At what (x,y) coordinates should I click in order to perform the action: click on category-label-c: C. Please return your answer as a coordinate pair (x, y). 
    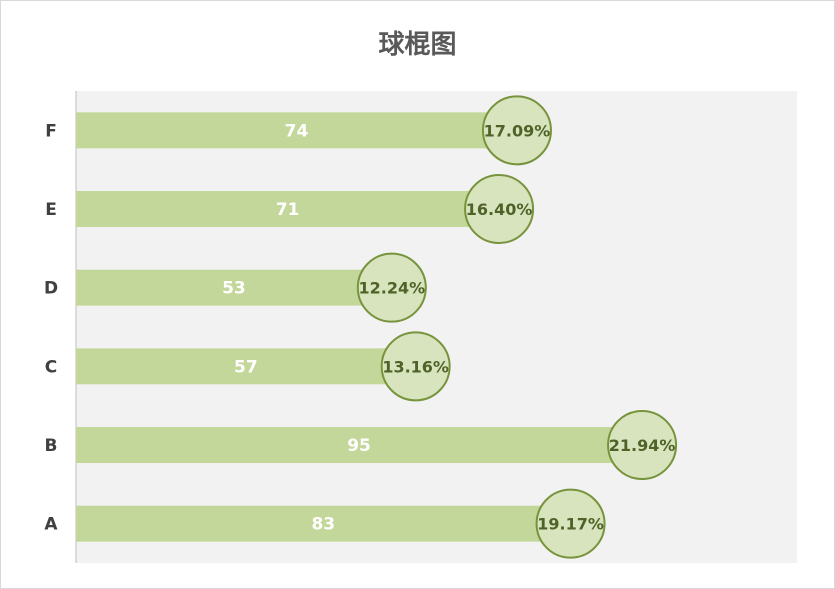
    Looking at the image, I should click on (51, 367).